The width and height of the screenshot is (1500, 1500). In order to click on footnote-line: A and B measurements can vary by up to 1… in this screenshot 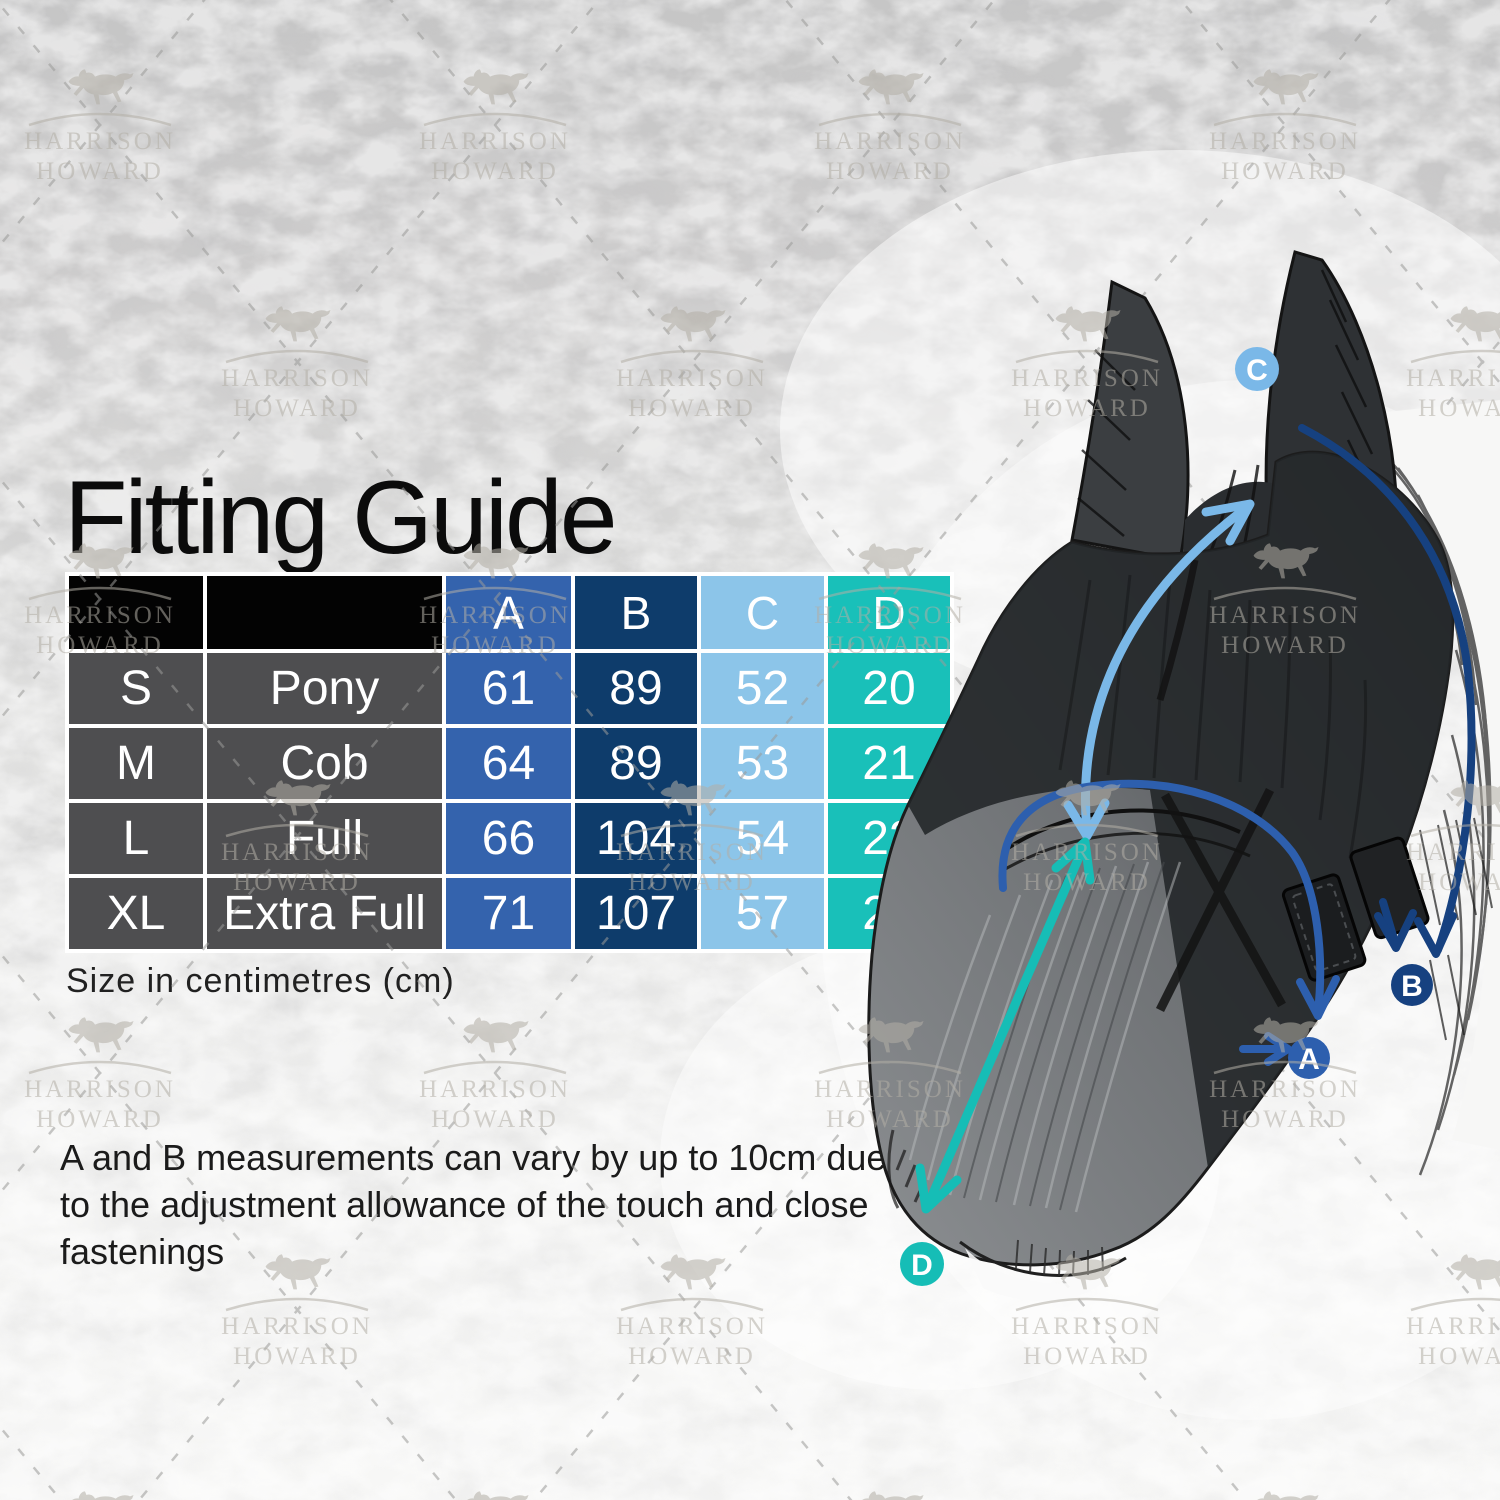, I will do `click(473, 1157)`.